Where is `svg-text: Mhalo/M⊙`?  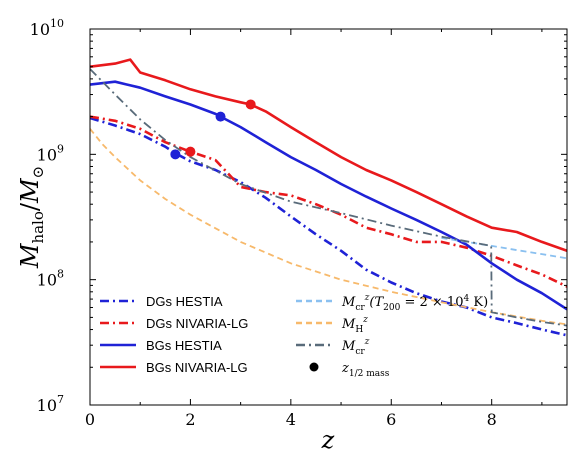
svg-text: Mhalo/M⊙ is located at coordinates (31, 217).